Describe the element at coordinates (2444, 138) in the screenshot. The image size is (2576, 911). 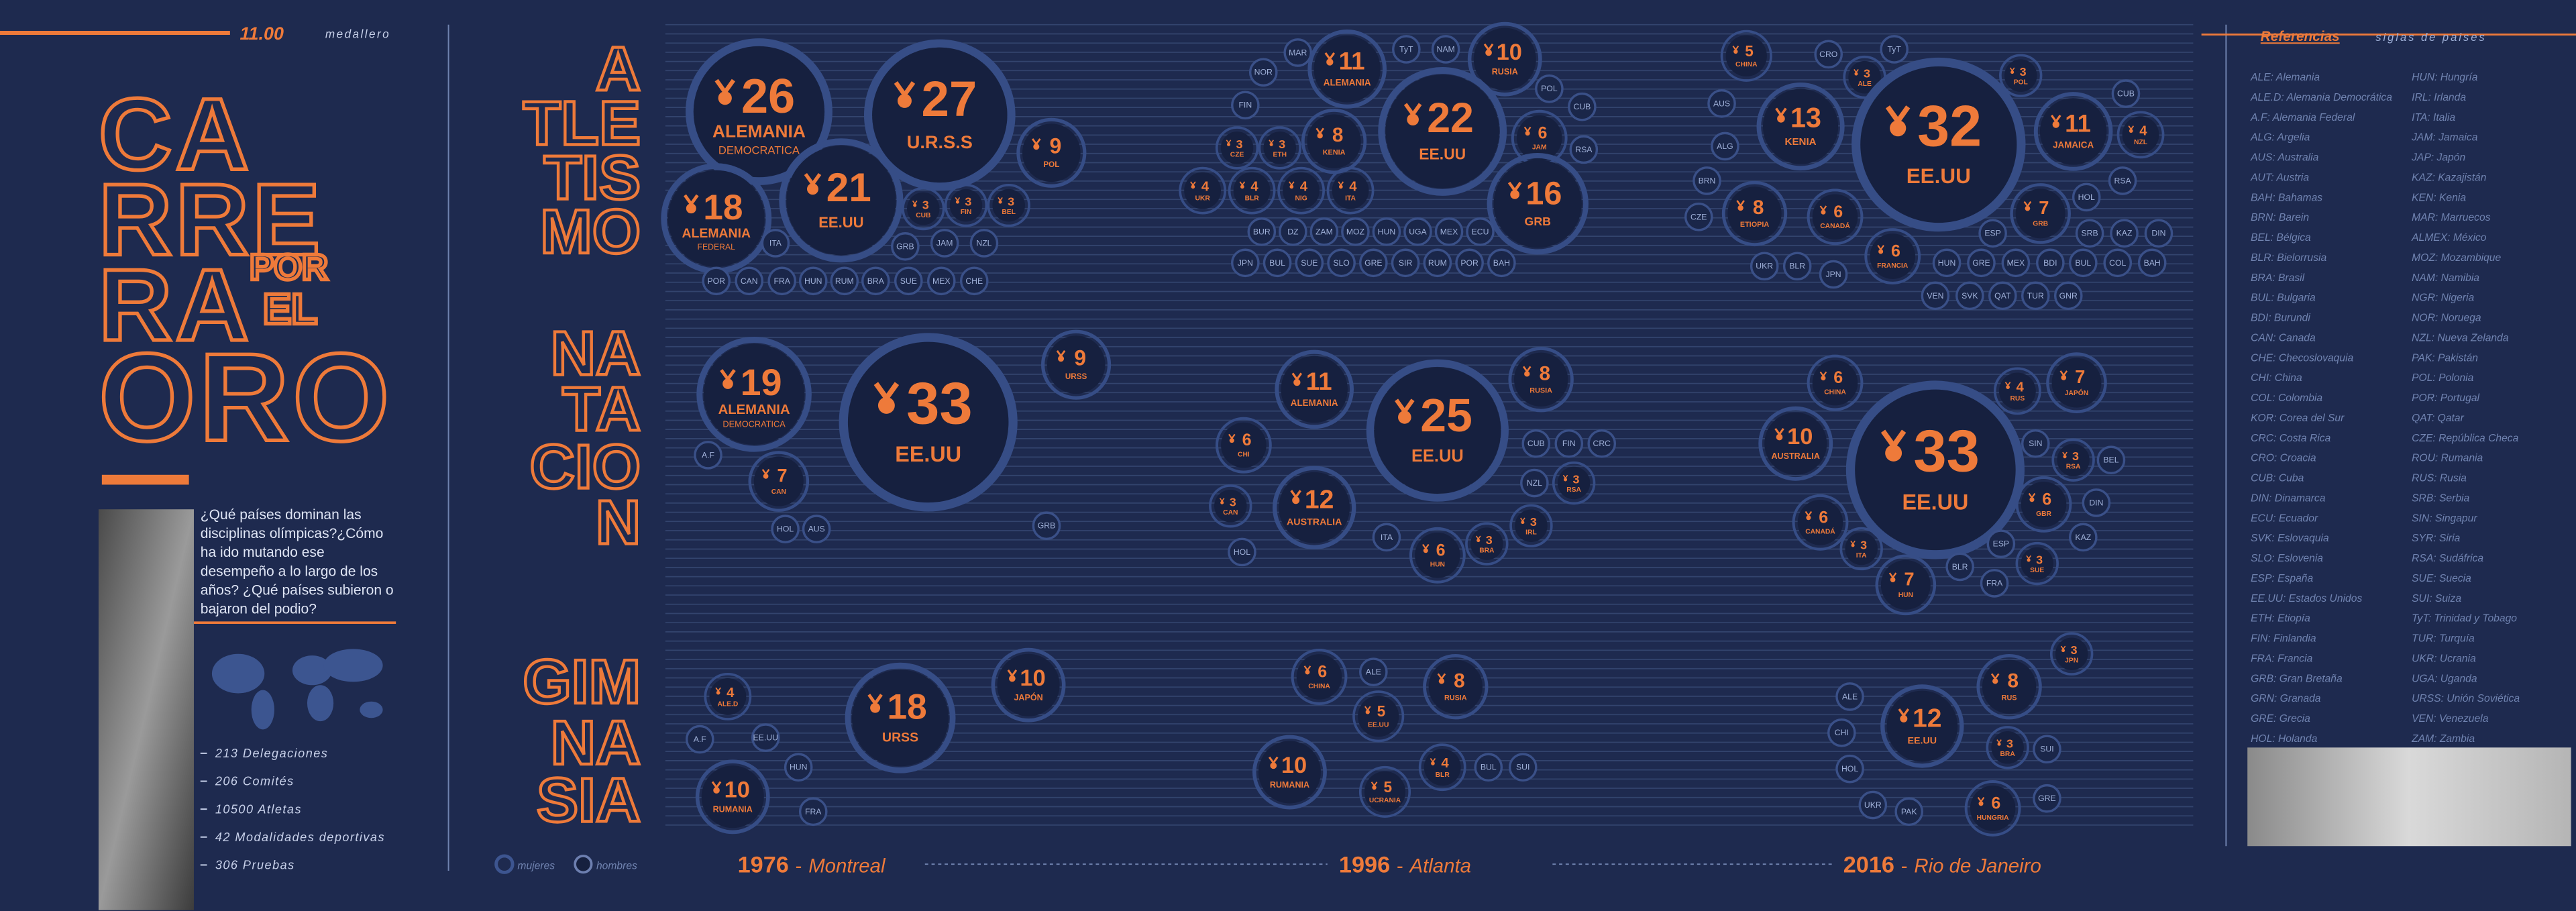
I see `reference-item: JAM: Jamaica` at that location.